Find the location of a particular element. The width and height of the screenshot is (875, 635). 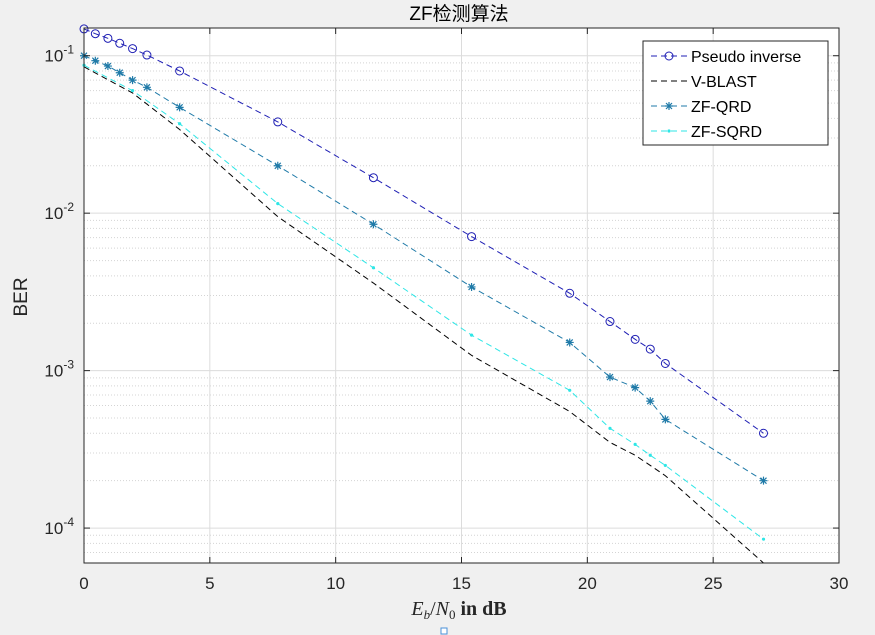

x-tick-label: 15 is located at coordinates (461, 583).